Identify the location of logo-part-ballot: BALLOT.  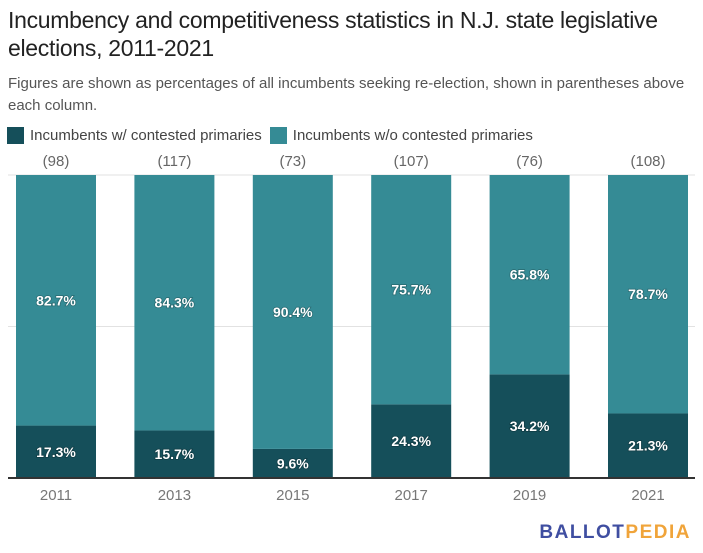
(582, 532).